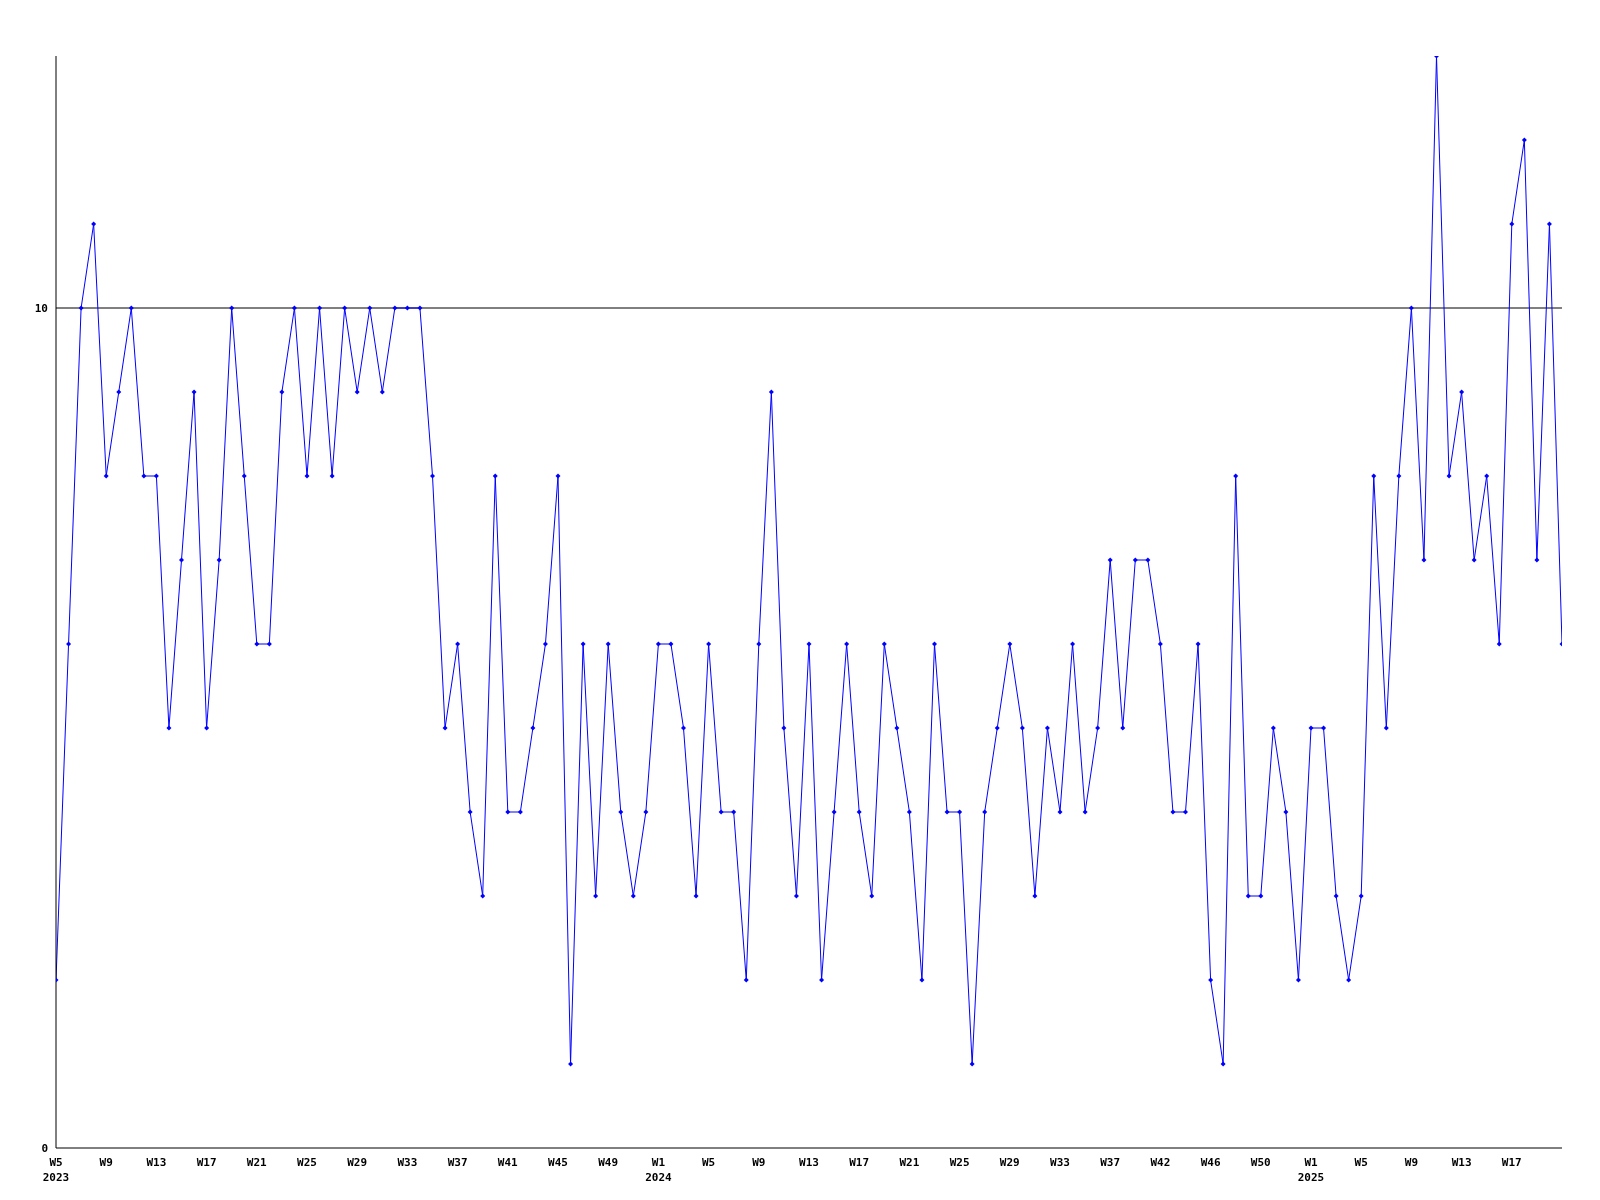 The width and height of the screenshot is (1600, 1200). I want to click on x-tick-label: W49, so click(608, 1162).